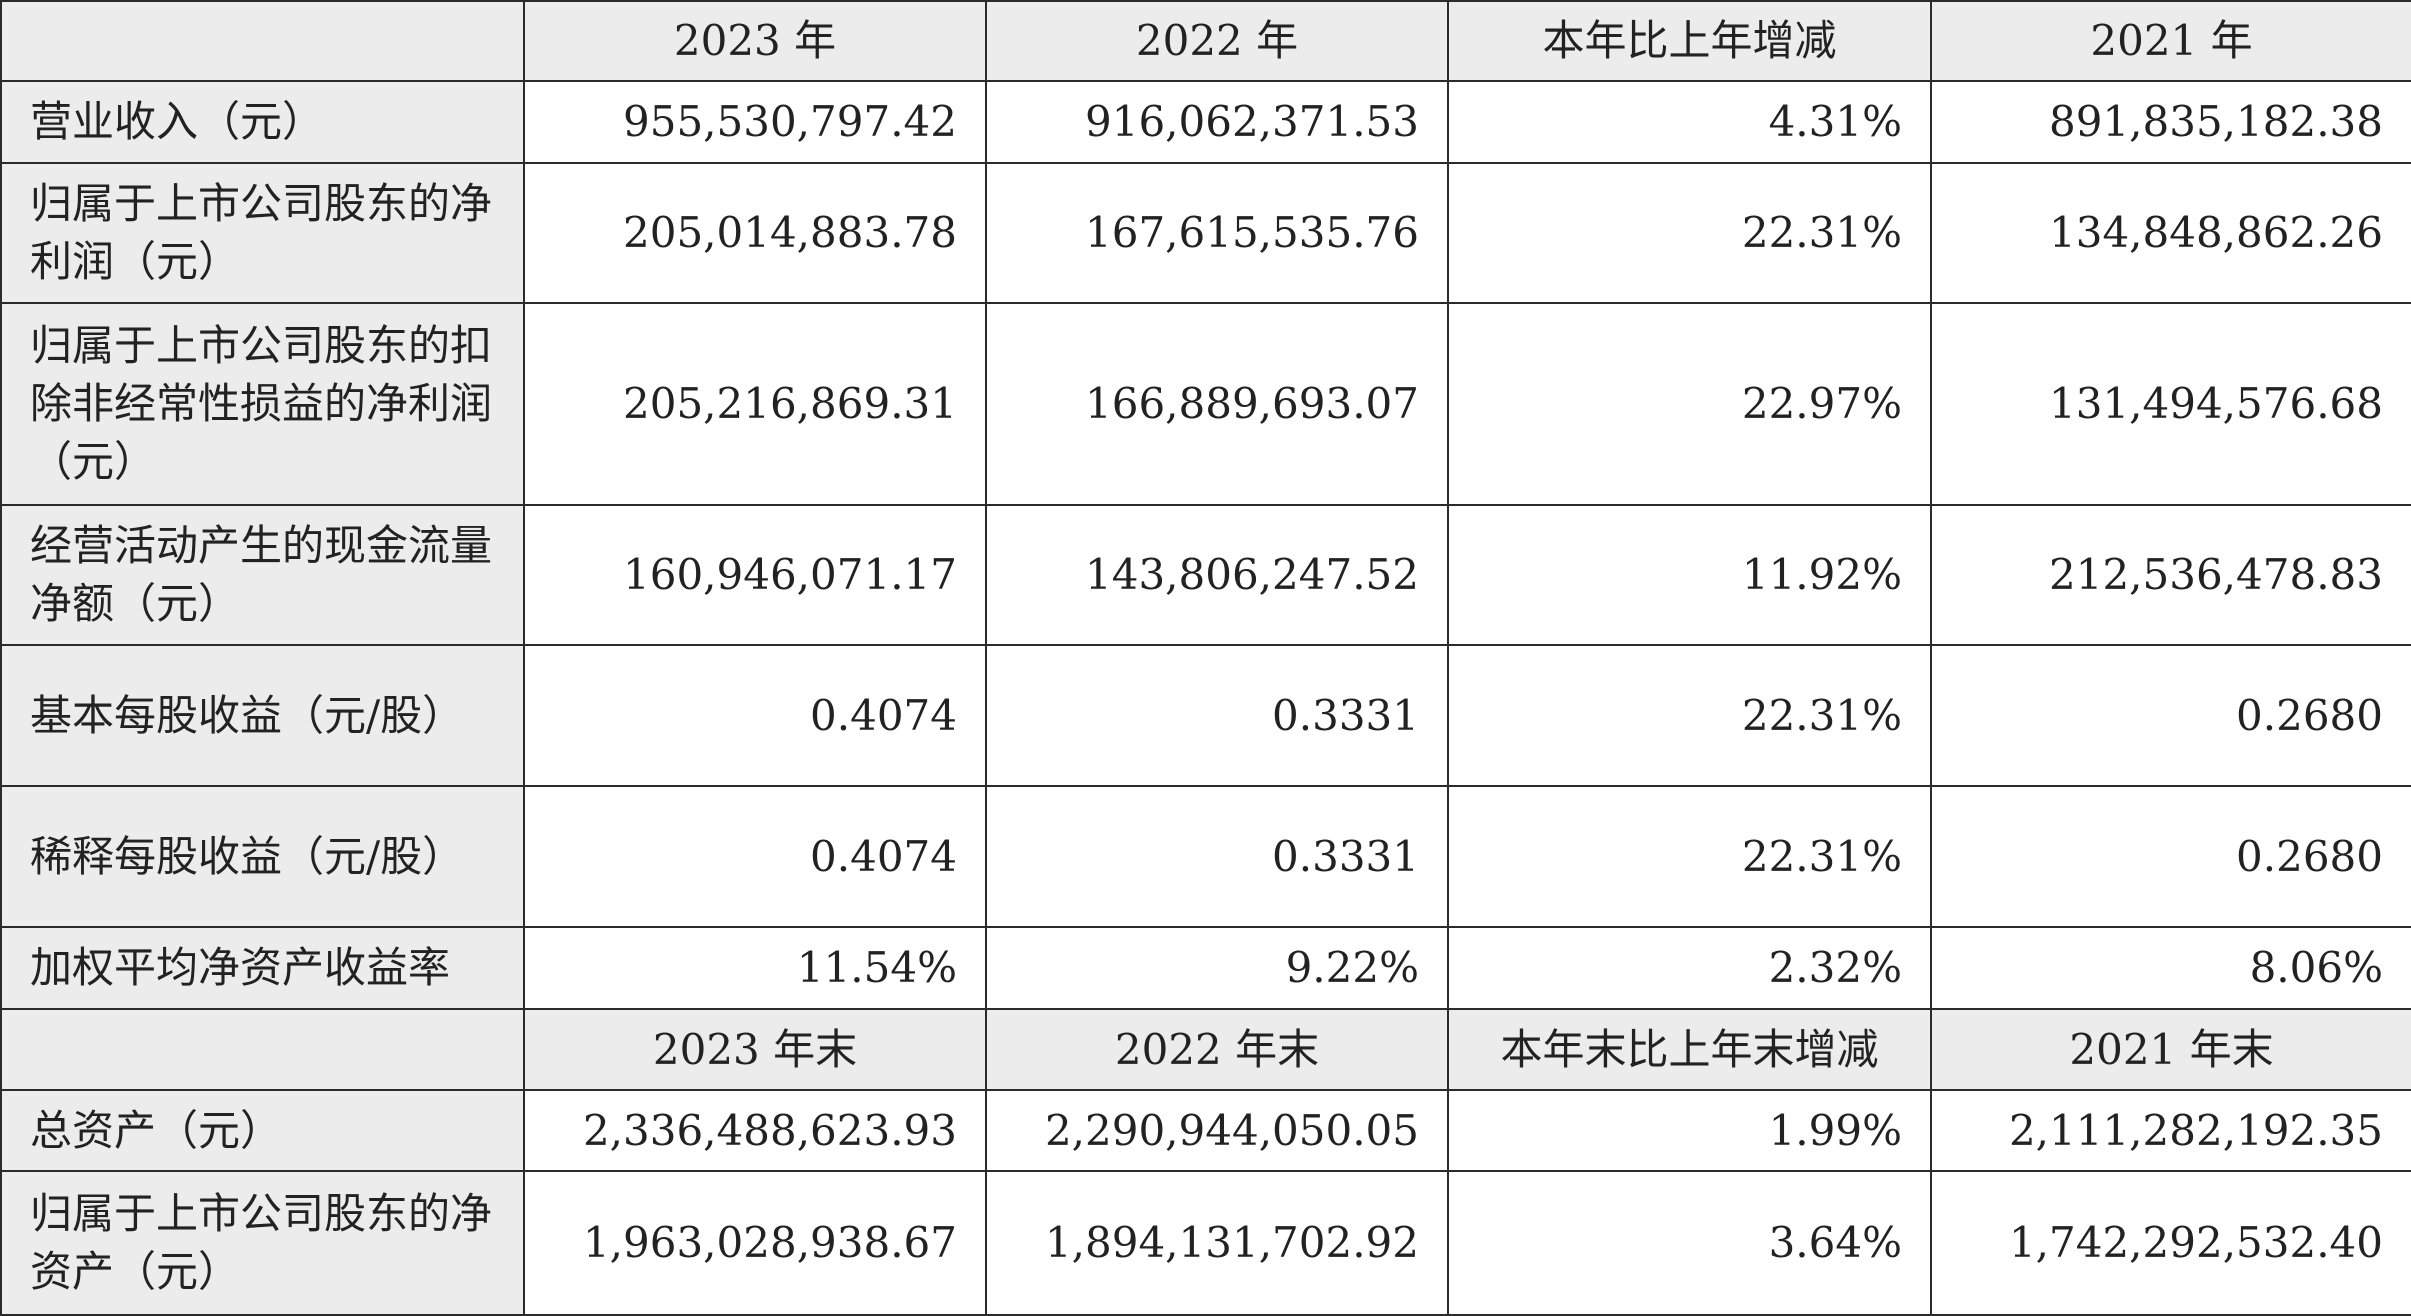 The width and height of the screenshot is (2411, 1316). I want to click on row-label: 归属于上市公司股东的扣除非经常性损益的净利润（元）, so click(262, 404).